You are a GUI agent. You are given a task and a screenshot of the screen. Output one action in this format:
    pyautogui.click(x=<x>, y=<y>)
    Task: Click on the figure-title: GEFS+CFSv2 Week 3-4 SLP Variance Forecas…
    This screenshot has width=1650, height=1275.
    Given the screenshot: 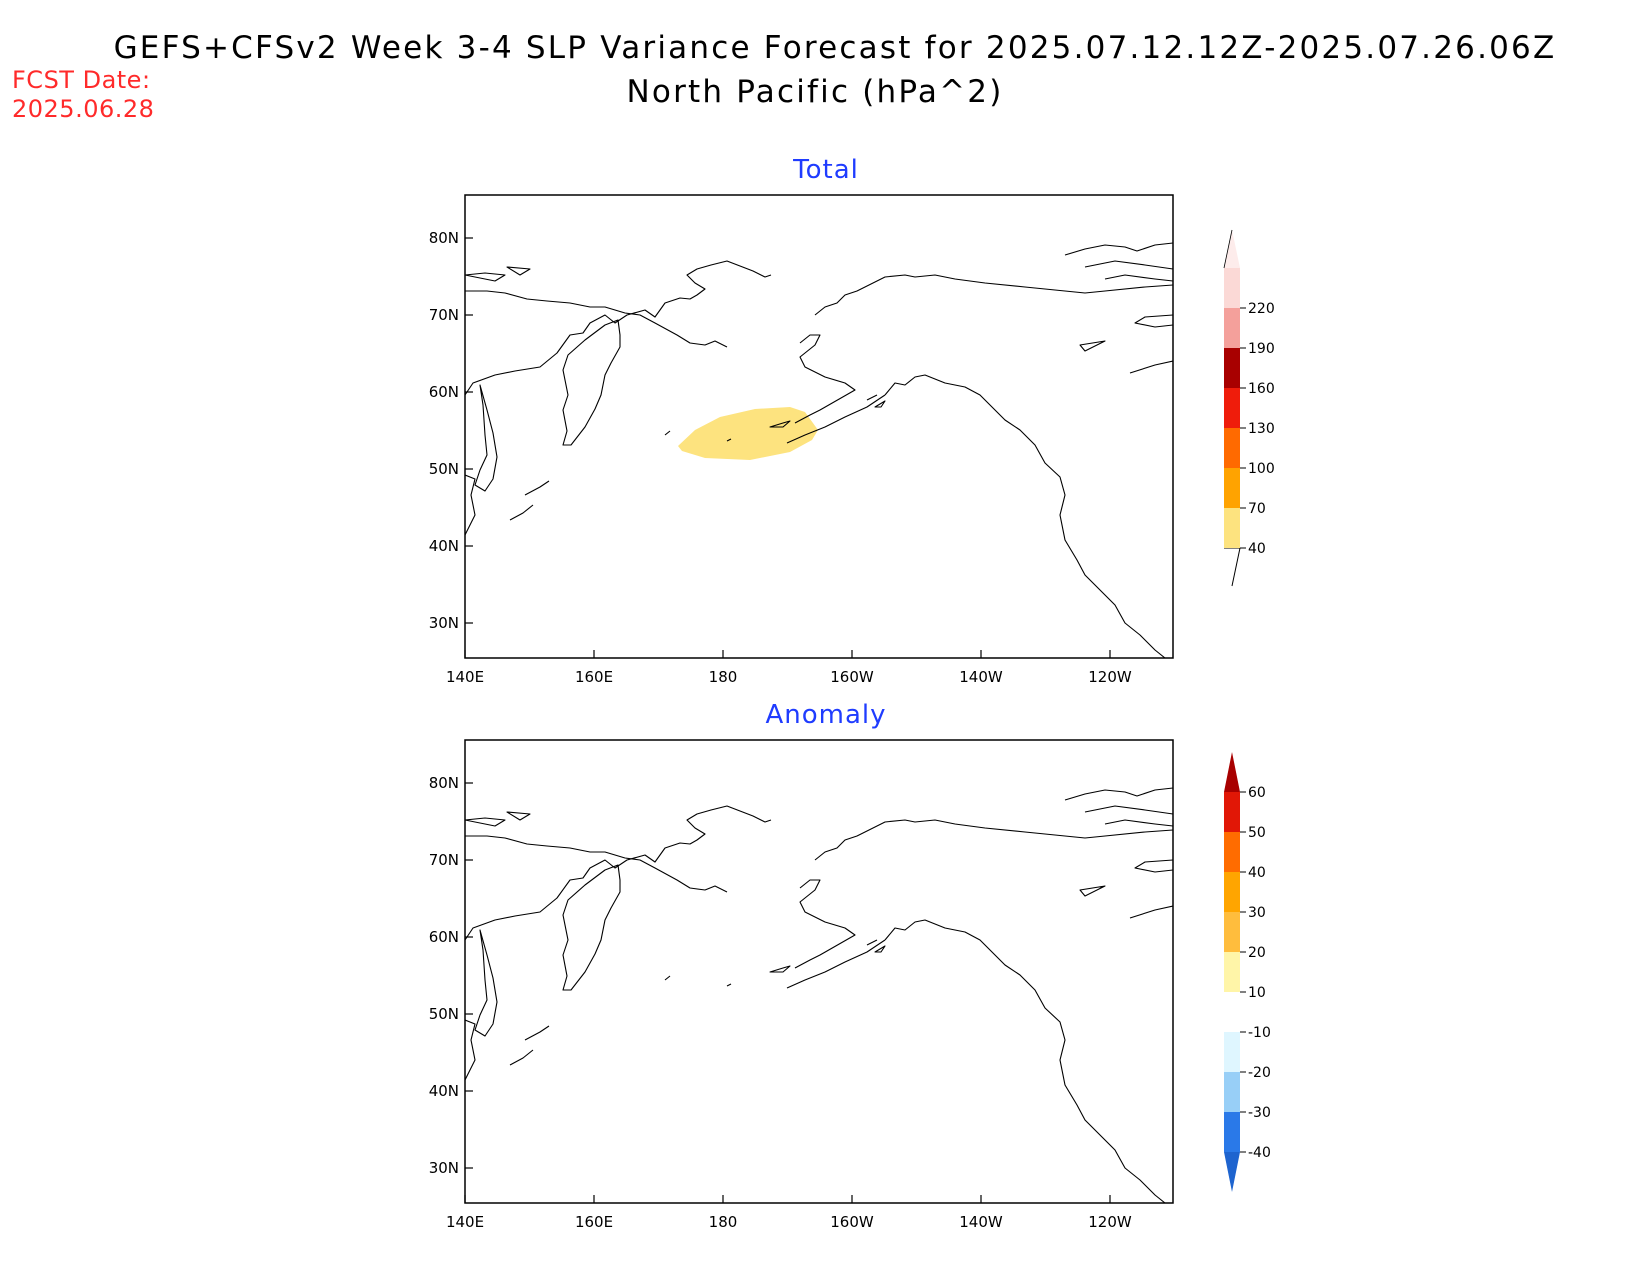 What is the action you would take?
    pyautogui.click(x=835, y=48)
    